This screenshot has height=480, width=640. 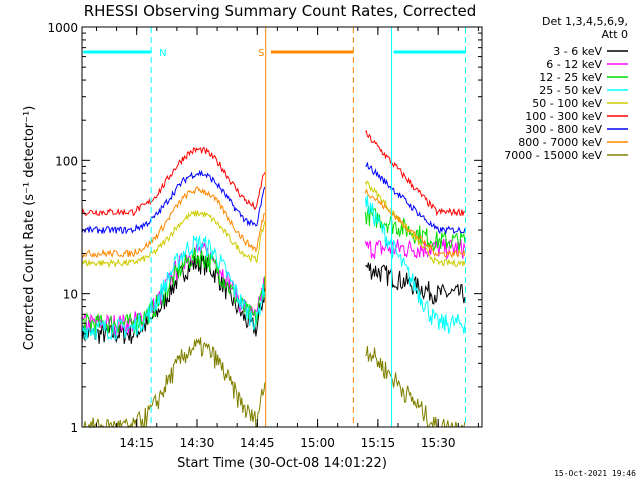 I want to click on legend-entry: 50 - 100 keV, so click(x=580, y=103).